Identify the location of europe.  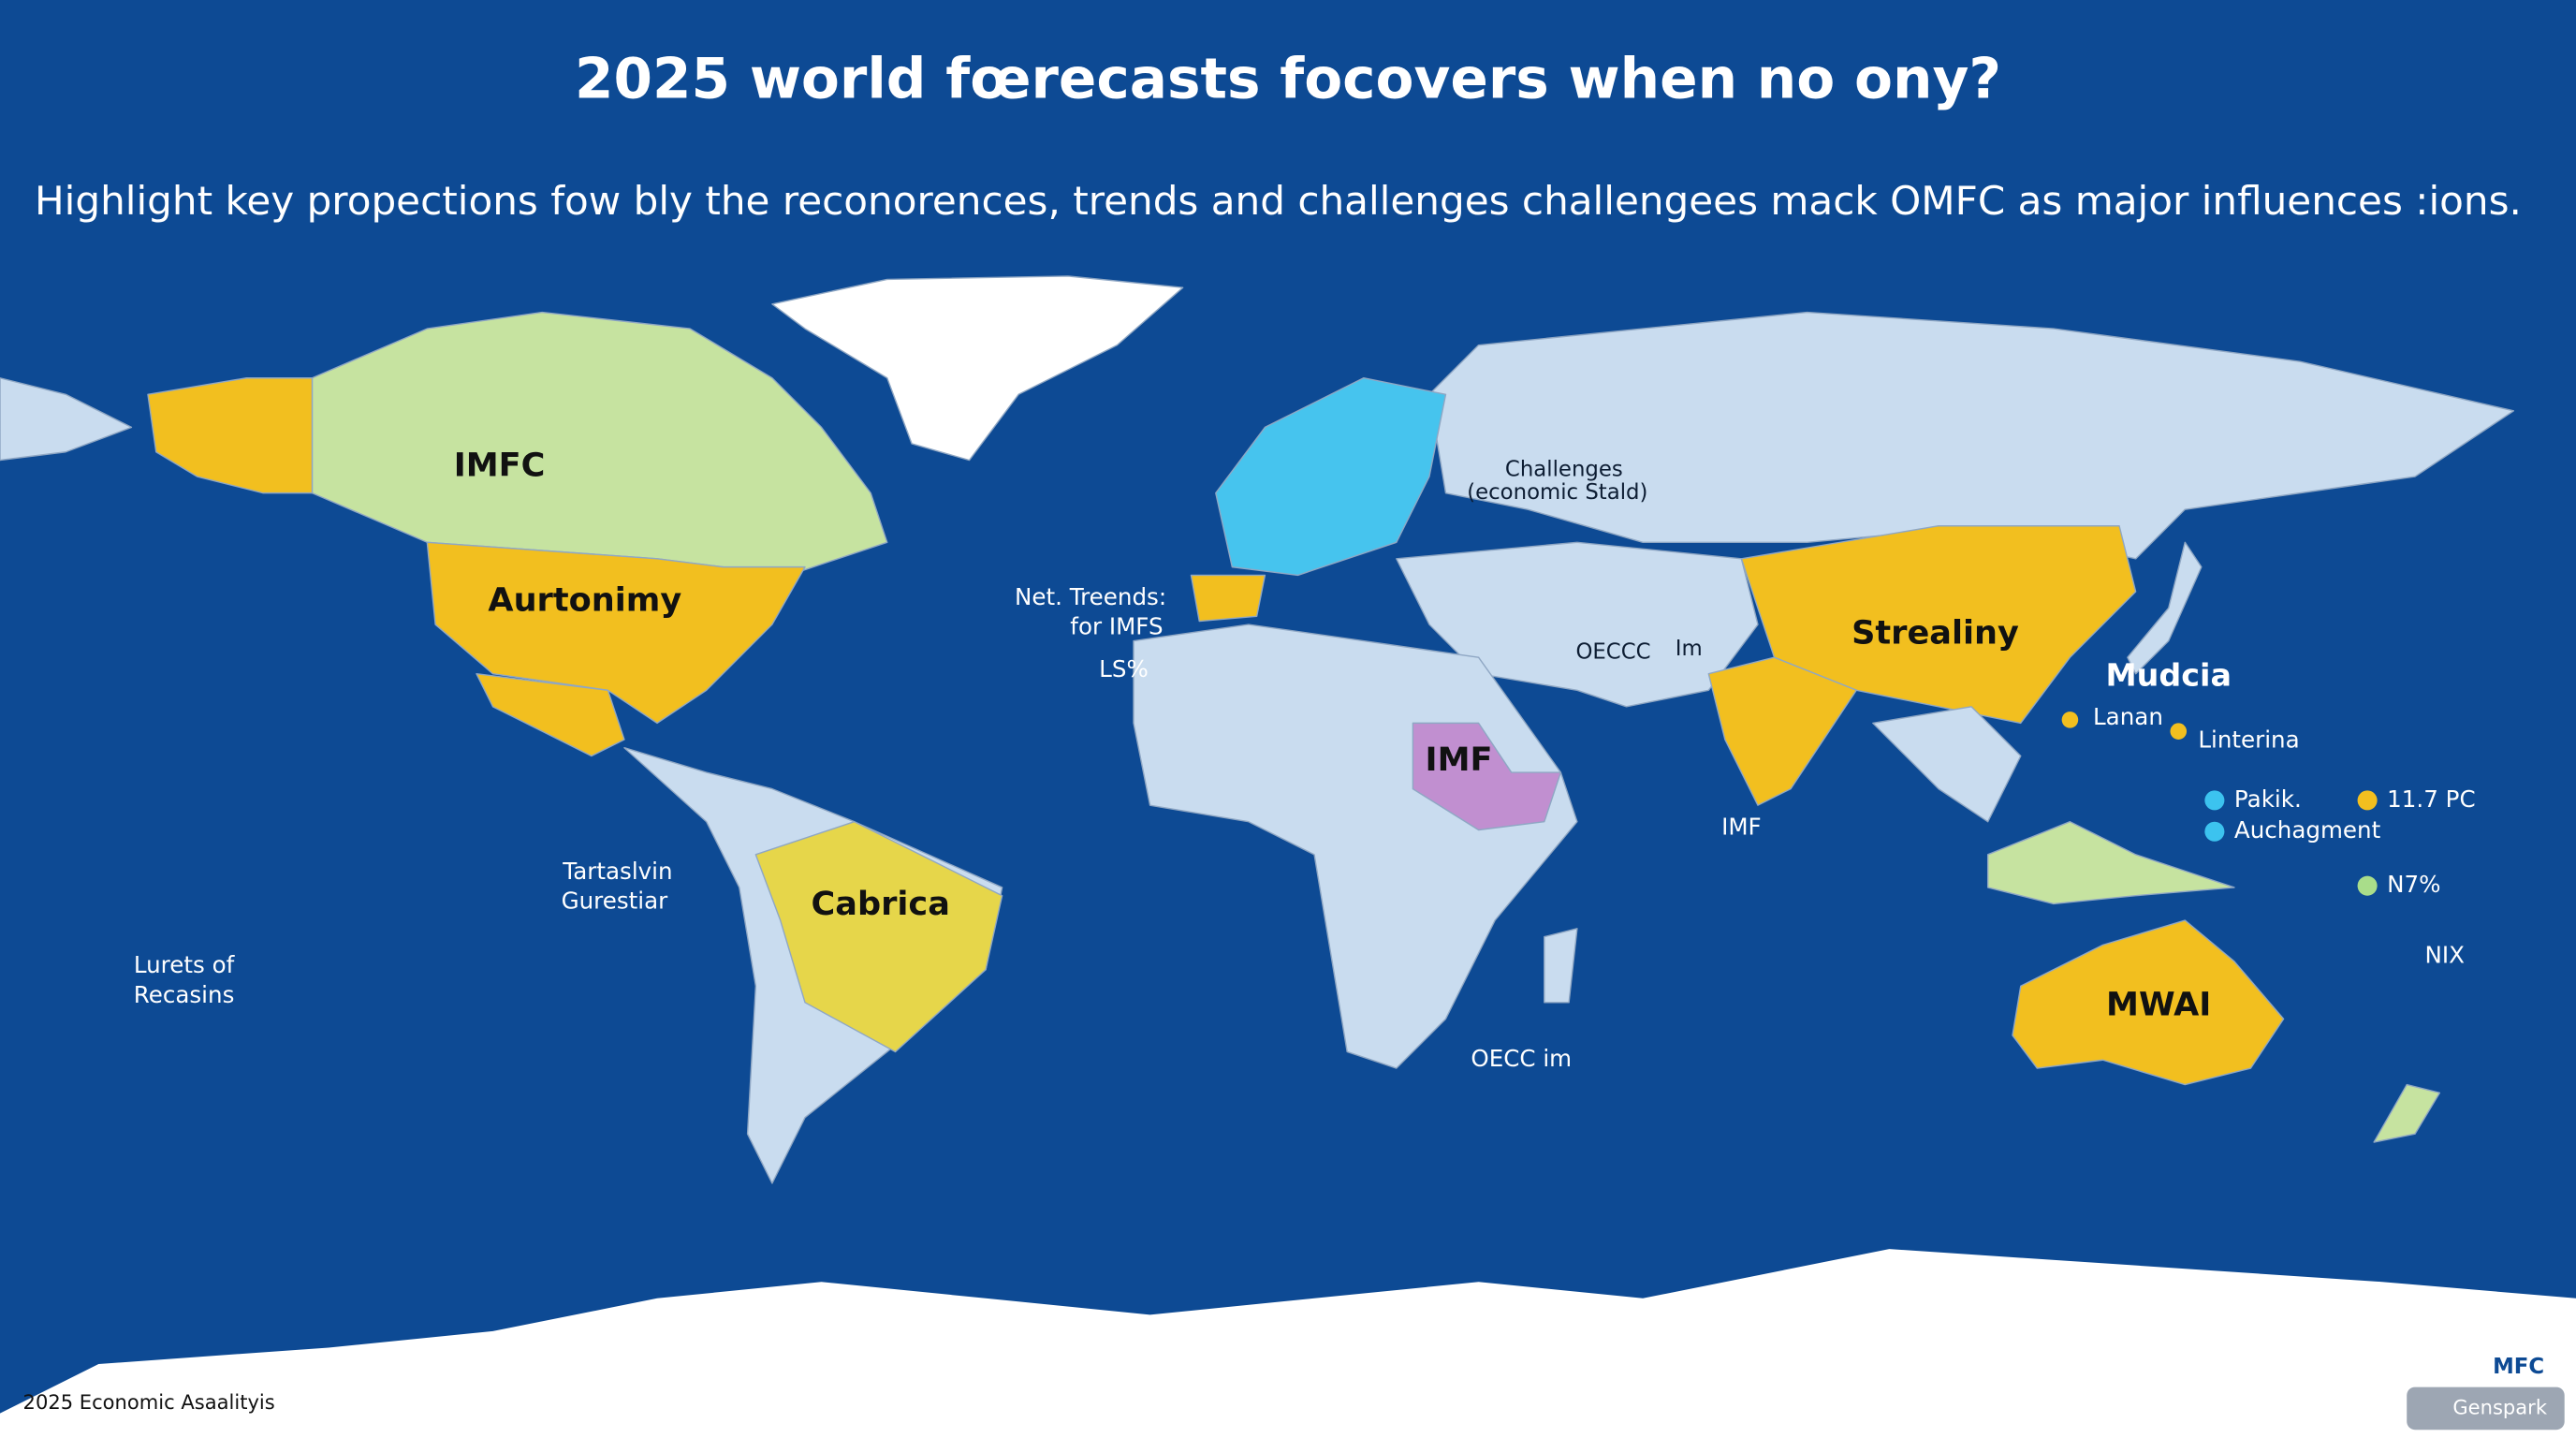
(1331, 477).